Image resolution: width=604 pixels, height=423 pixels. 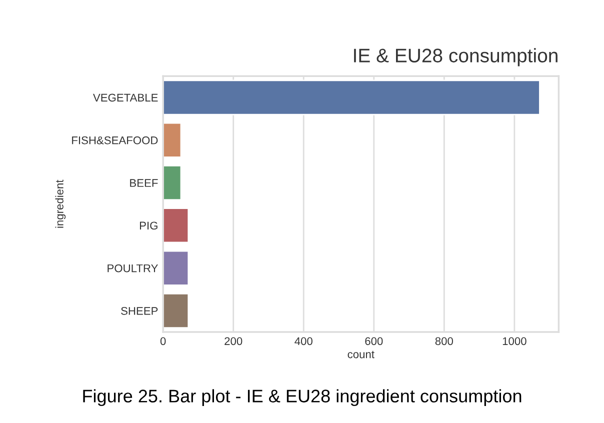 I want to click on y-axis-title: ingredient, so click(x=60, y=204).